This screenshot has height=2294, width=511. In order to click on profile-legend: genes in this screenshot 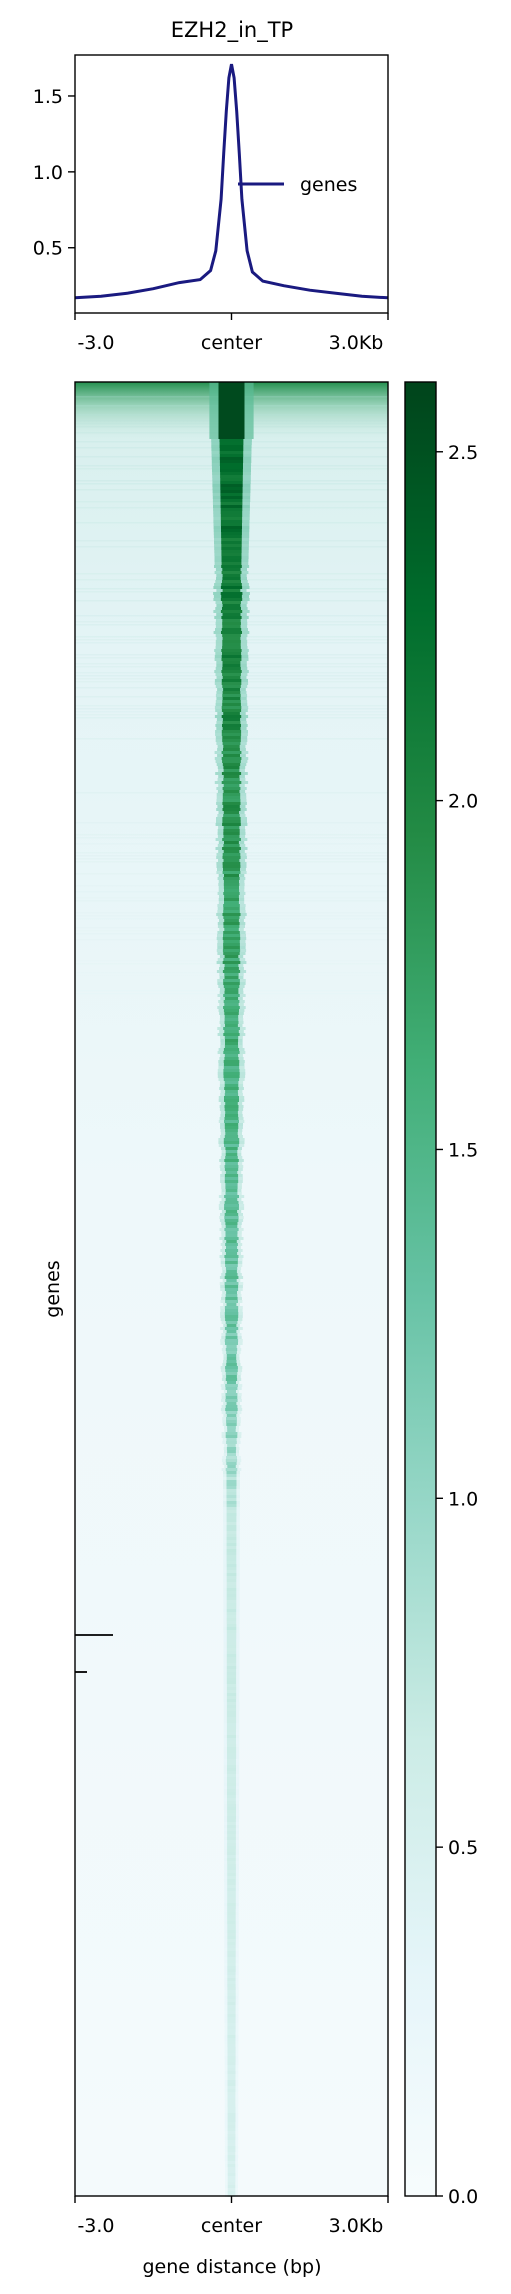, I will do `click(297, 185)`.